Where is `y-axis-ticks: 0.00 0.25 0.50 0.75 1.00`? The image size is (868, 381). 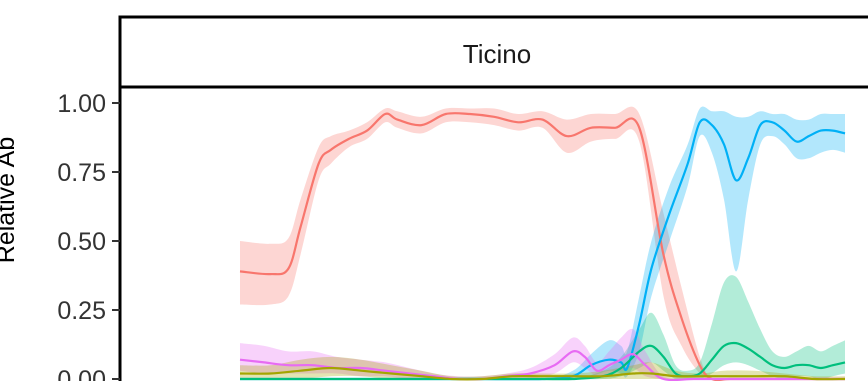 y-axis-ticks: 0.00 0.25 0.50 0.75 1.00 is located at coordinates (88, 235).